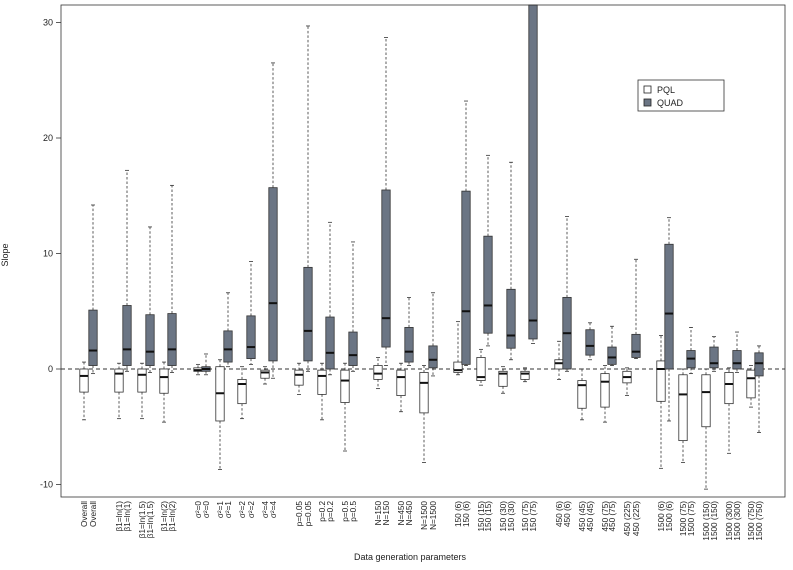 Image resolution: width=793 pixels, height=570 pixels. What do you see at coordinates (46, 485) in the screenshot?
I see `y-tick-label: -10` at bounding box center [46, 485].